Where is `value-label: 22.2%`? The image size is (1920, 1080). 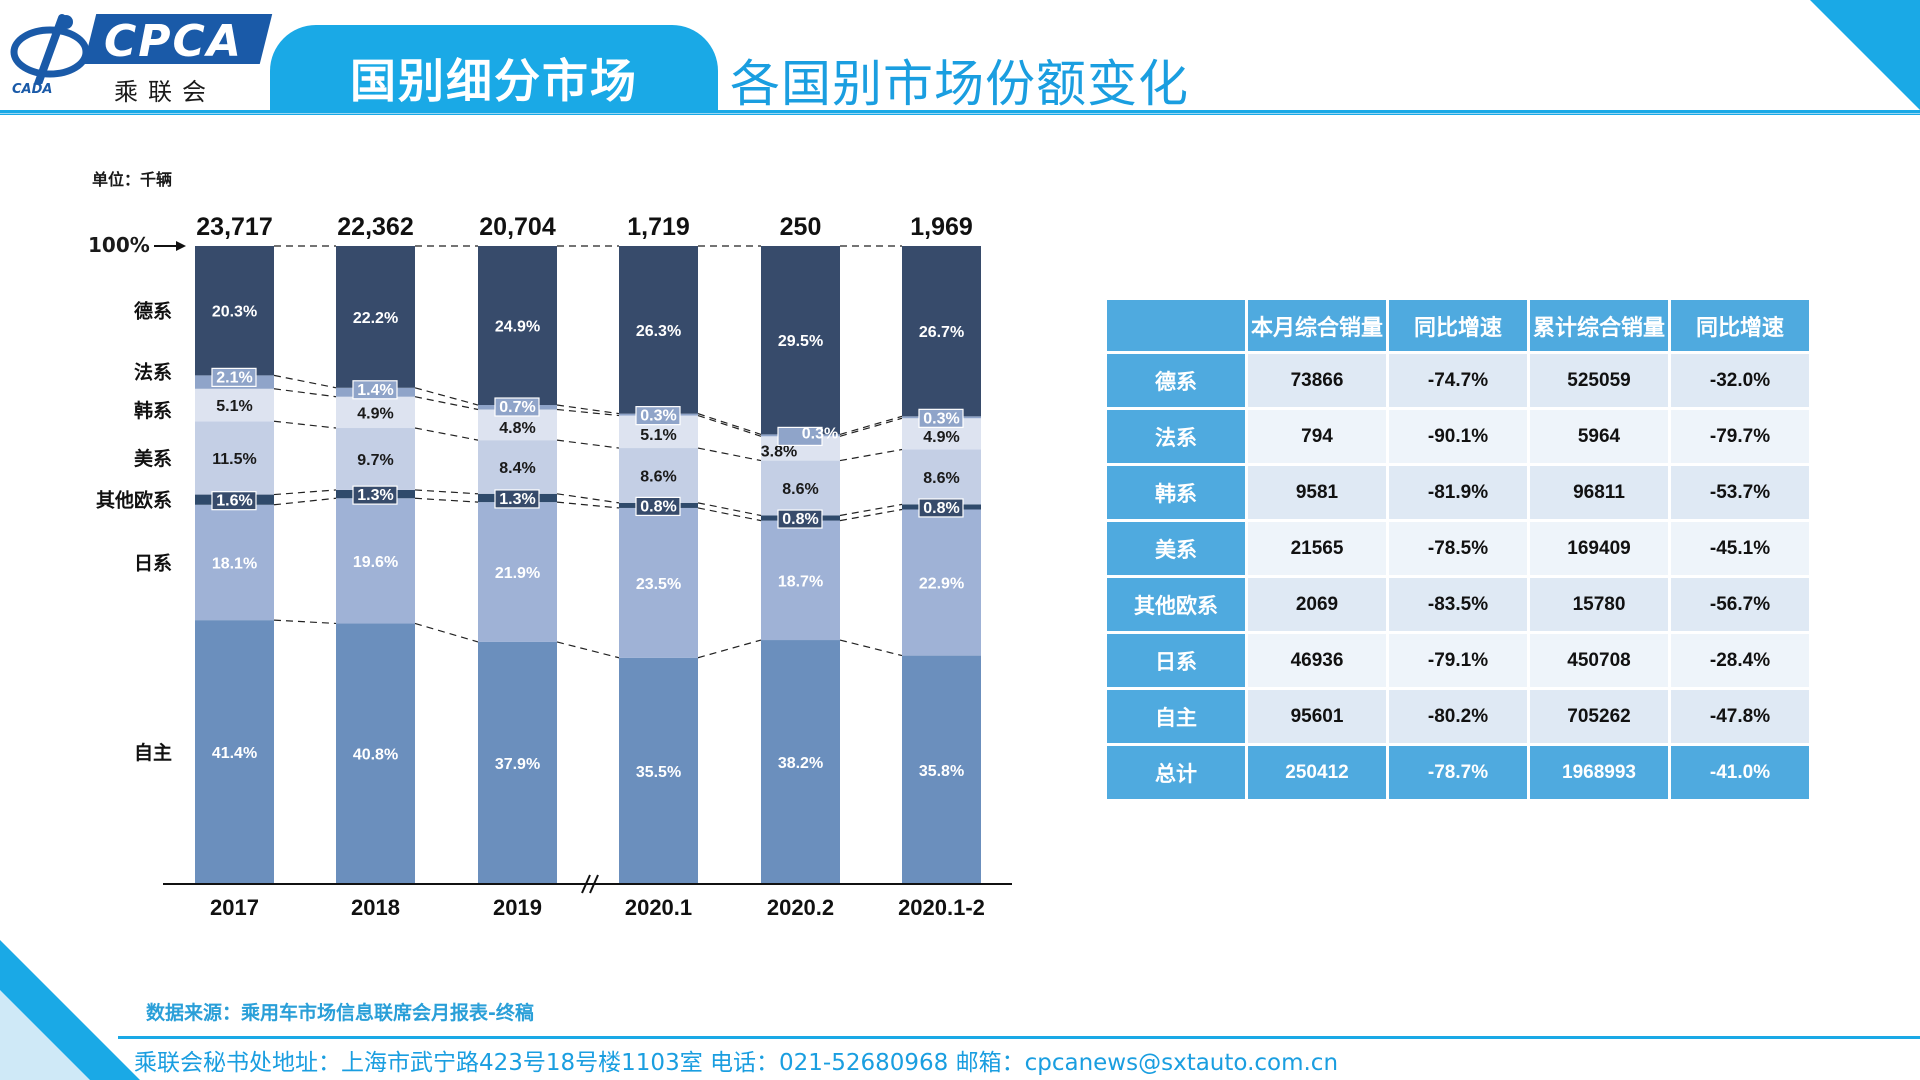 value-label: 22.2% is located at coordinates (375, 318).